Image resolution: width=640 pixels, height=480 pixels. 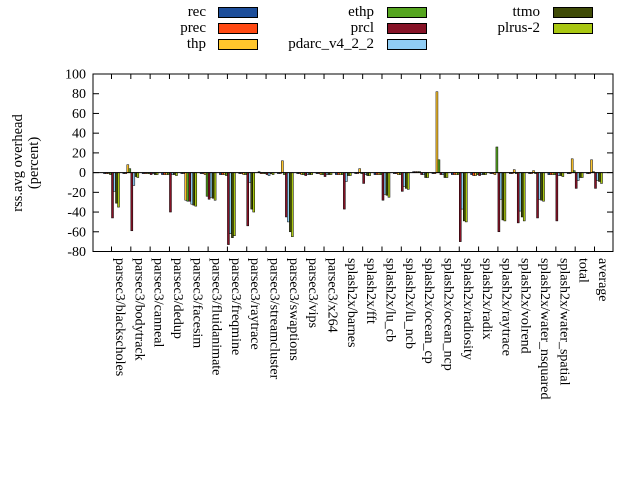 What do you see at coordinates (75, 75) in the screenshot?
I see `y-tick-label: 100` at bounding box center [75, 75].